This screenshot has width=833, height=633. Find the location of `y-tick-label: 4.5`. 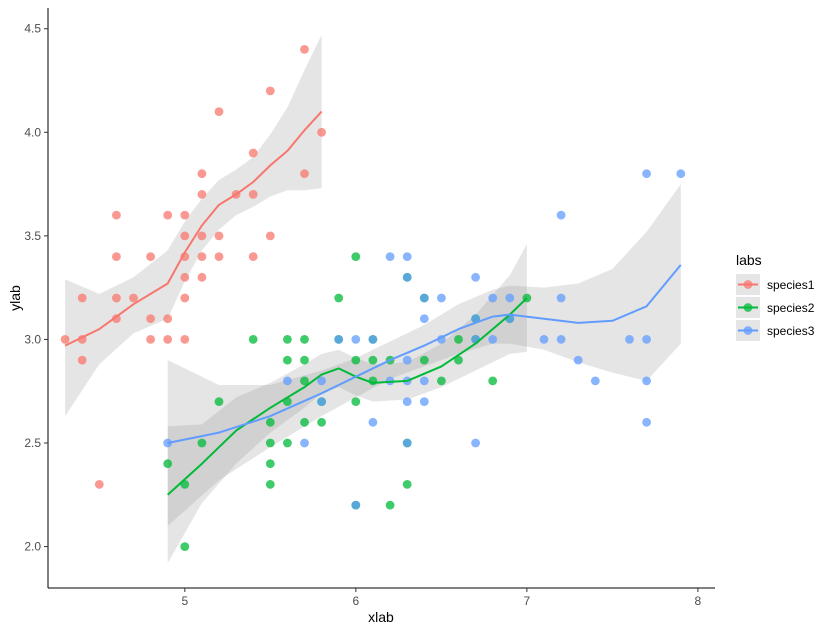

y-tick-label: 4.5 is located at coordinates (32, 29).